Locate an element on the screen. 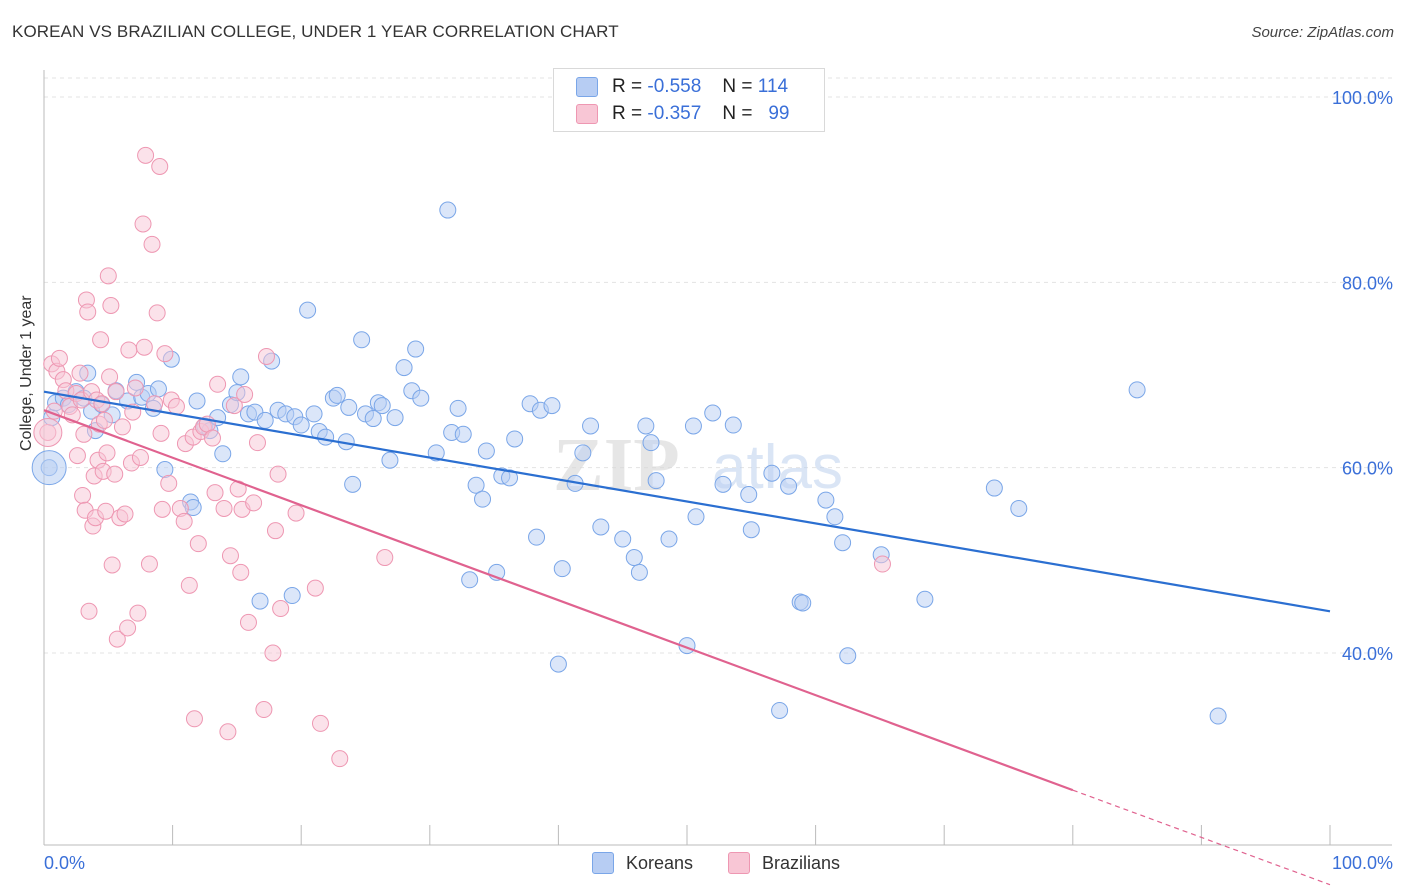  legend-row-koreans: R = -0.558 N = 114 is located at coordinates (682, 87).